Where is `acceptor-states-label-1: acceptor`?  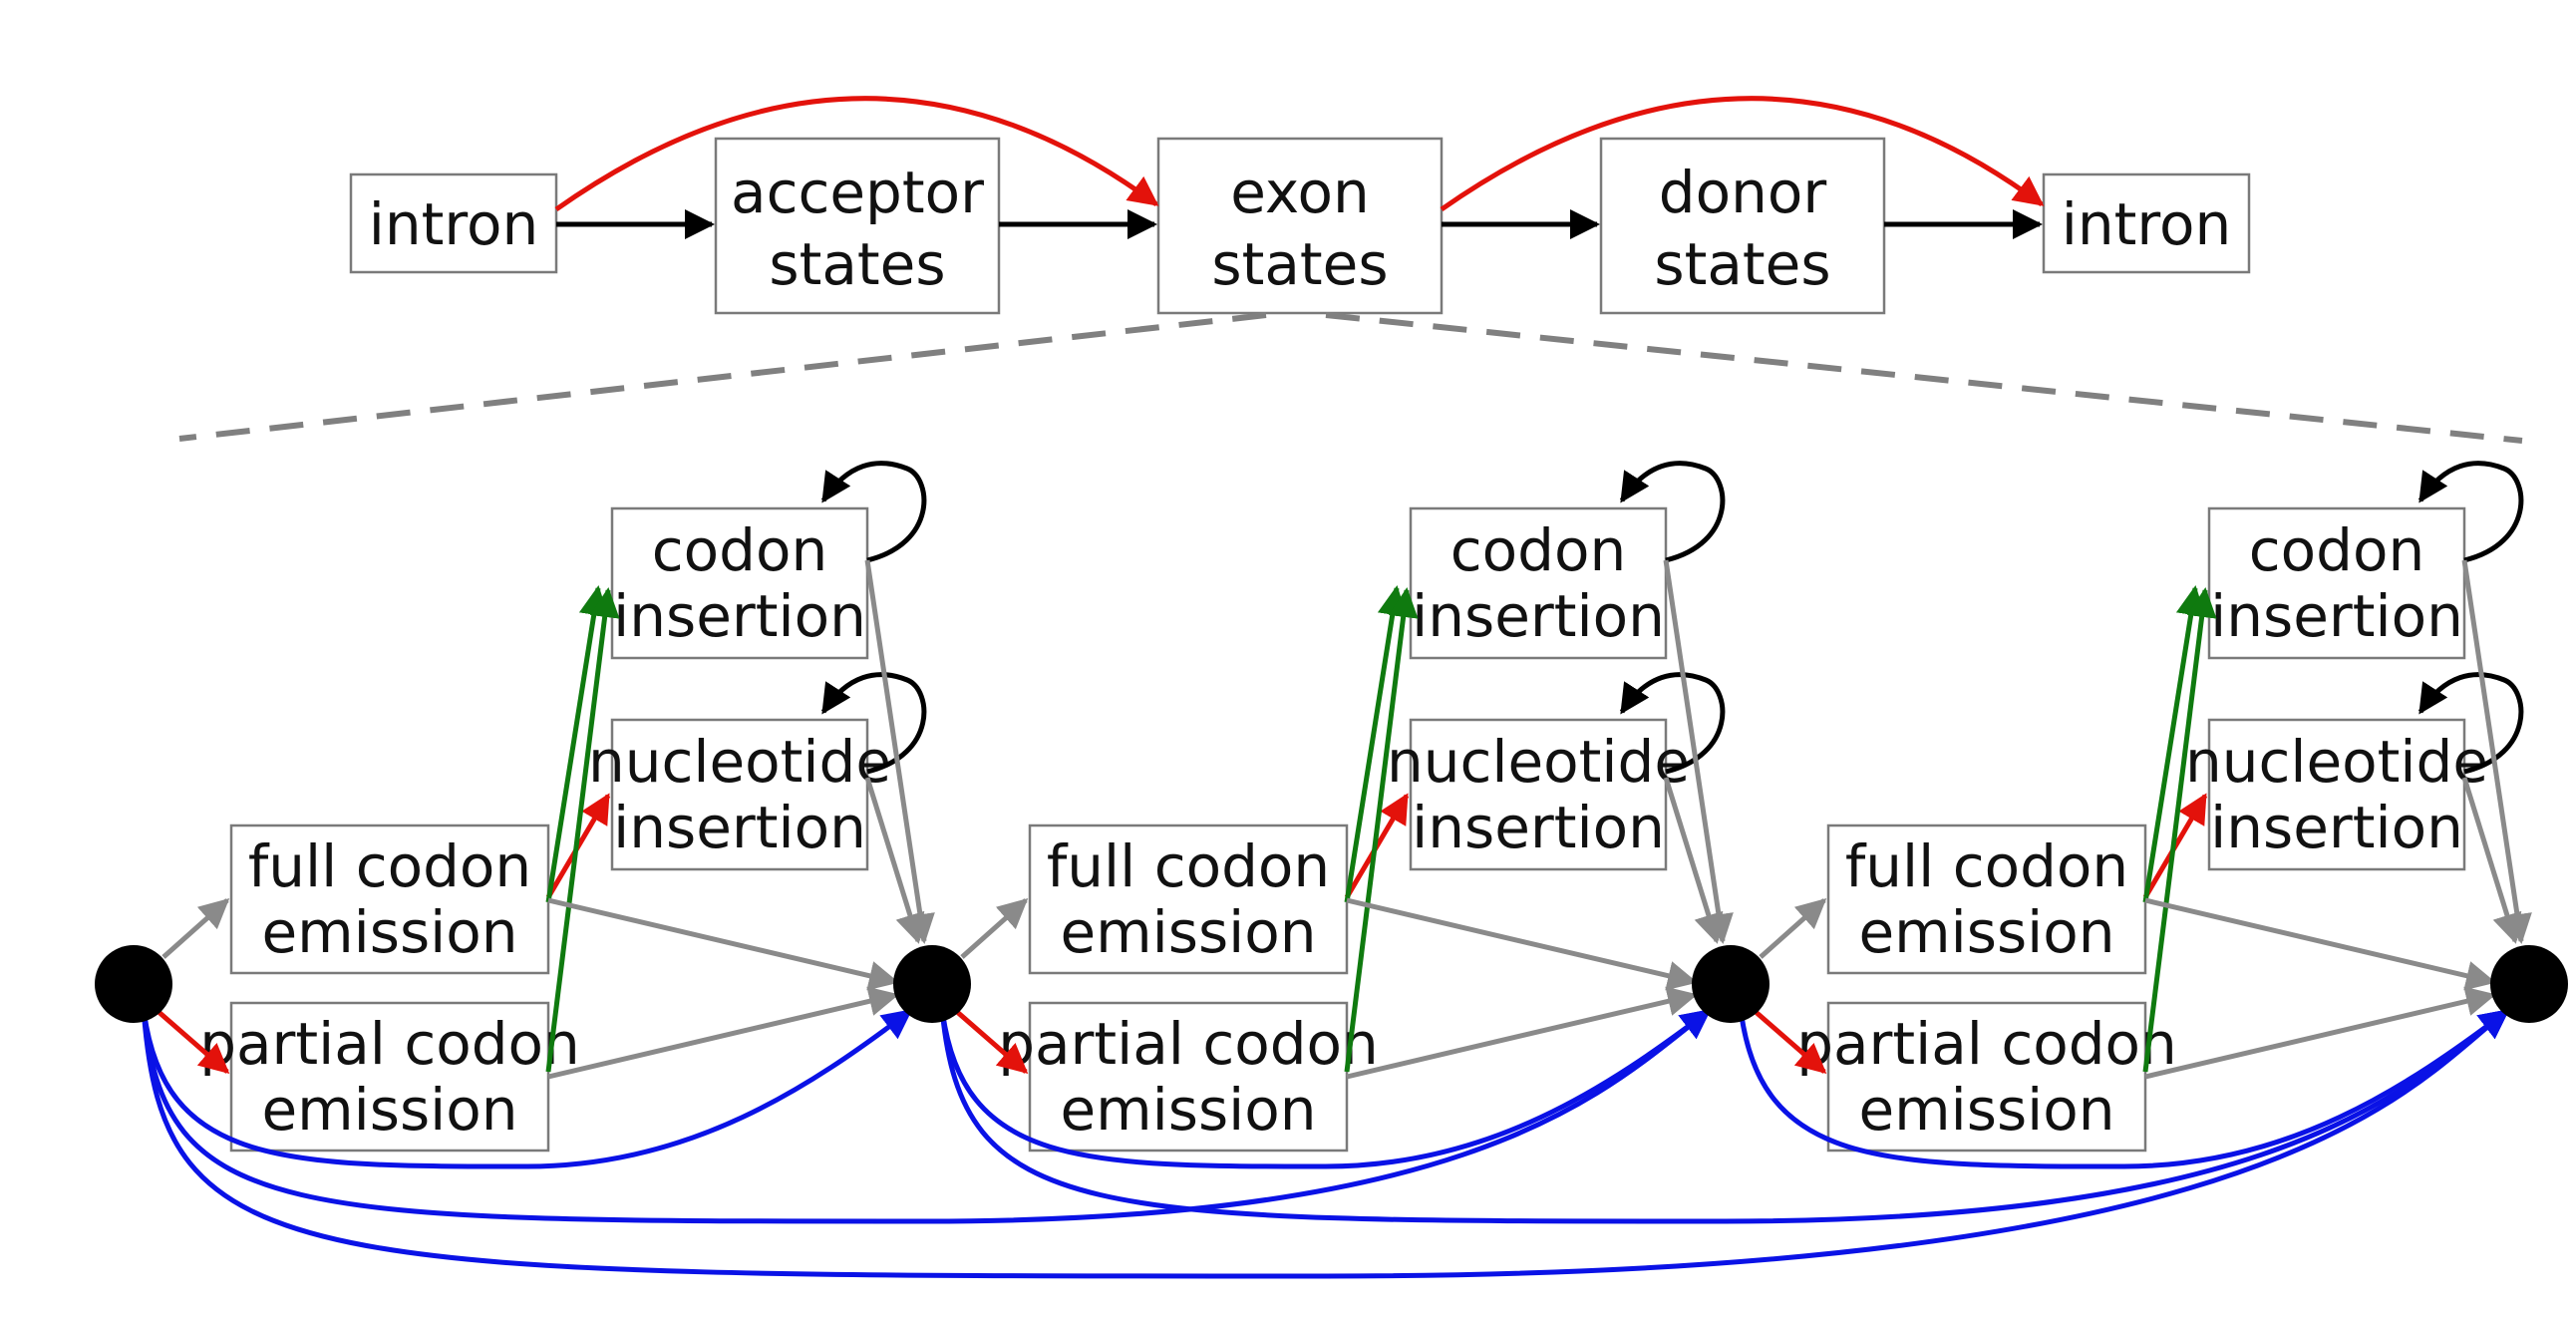 acceptor-states-label-1: acceptor is located at coordinates (857, 192).